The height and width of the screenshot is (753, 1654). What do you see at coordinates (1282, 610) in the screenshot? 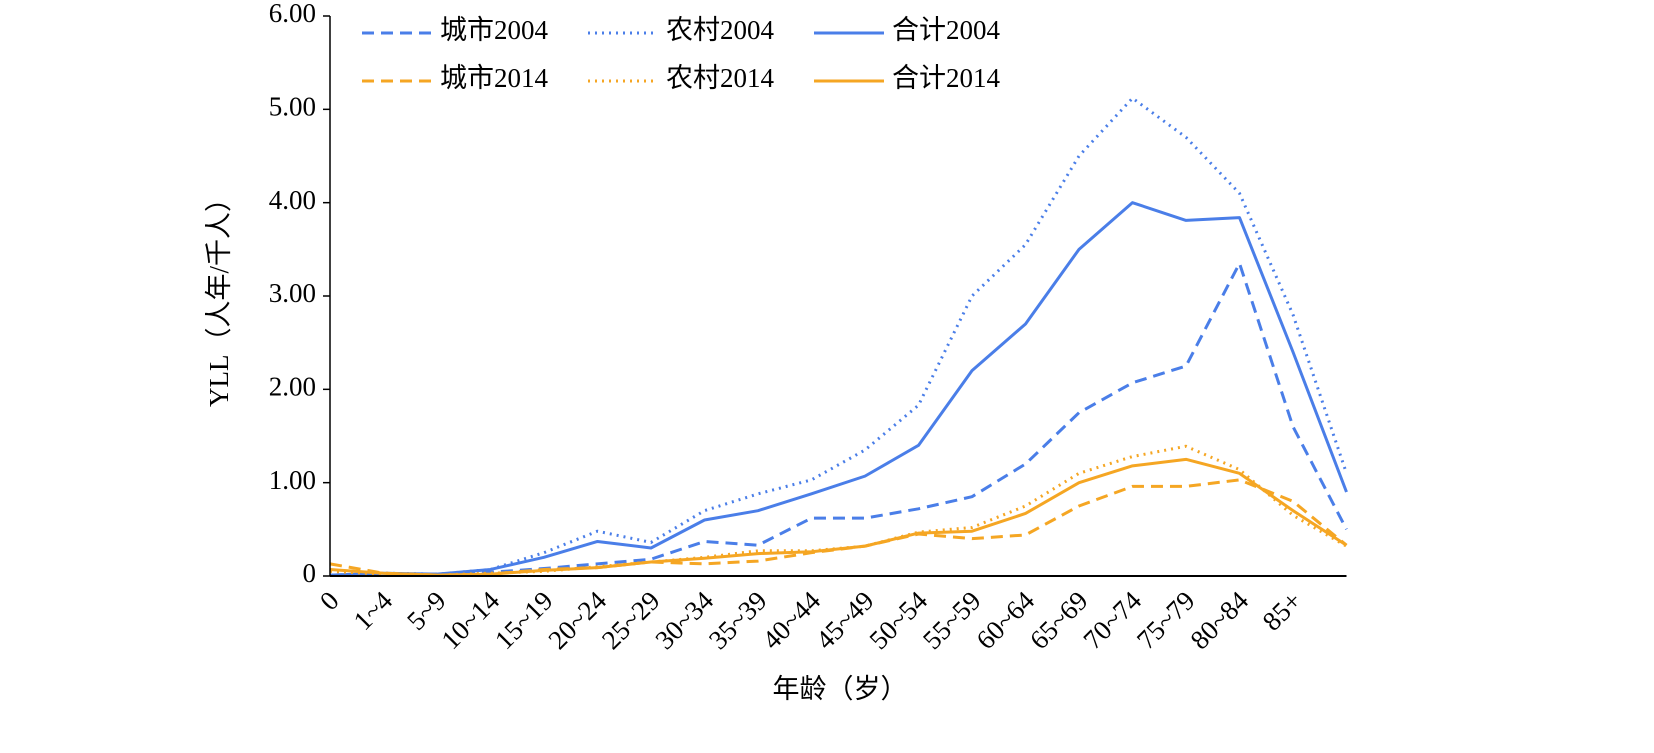
I see `x-tick-label: 85+` at bounding box center [1282, 610].